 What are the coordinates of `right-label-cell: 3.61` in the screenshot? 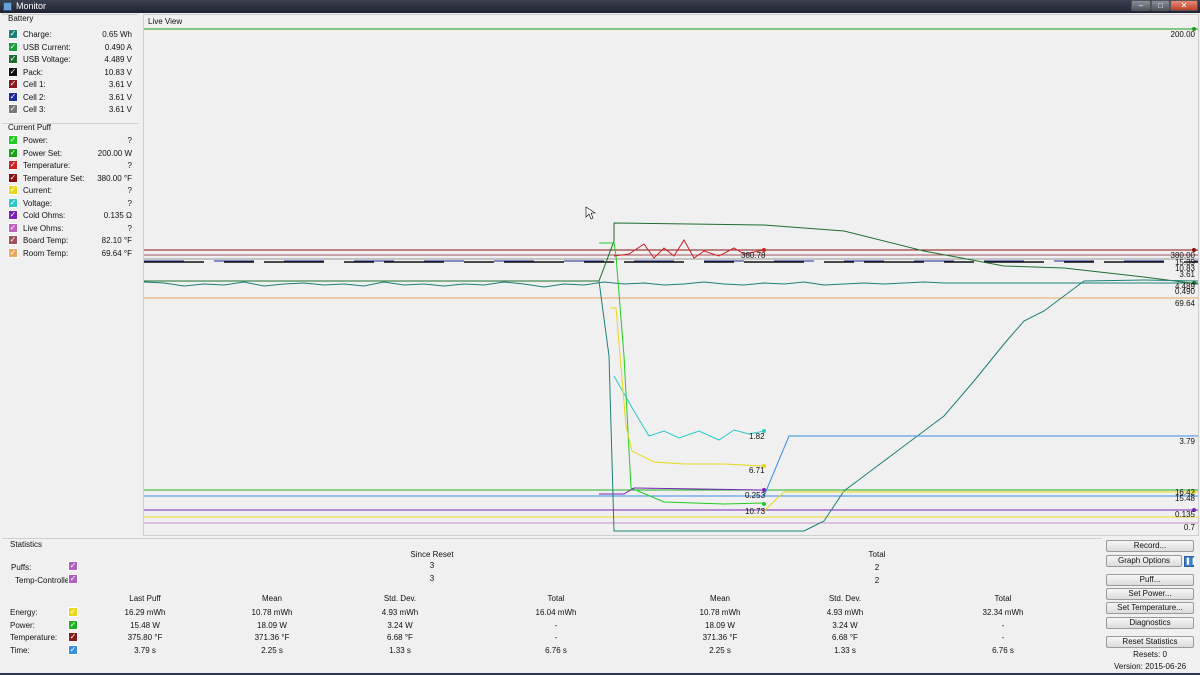 It's located at (1187, 274).